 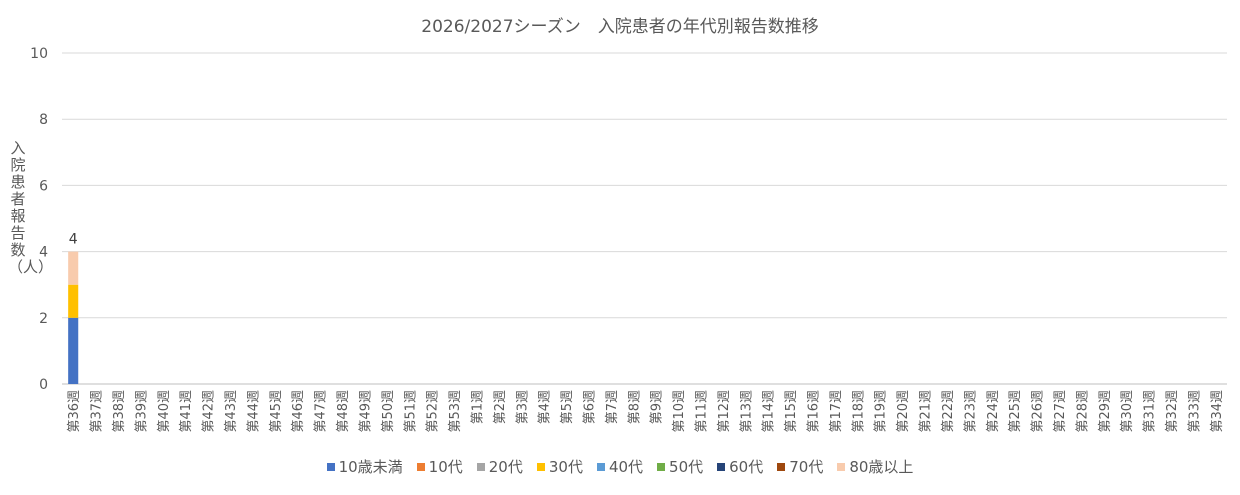 What do you see at coordinates (43, 385) in the screenshot?
I see `y-tick-label: 0` at bounding box center [43, 385].